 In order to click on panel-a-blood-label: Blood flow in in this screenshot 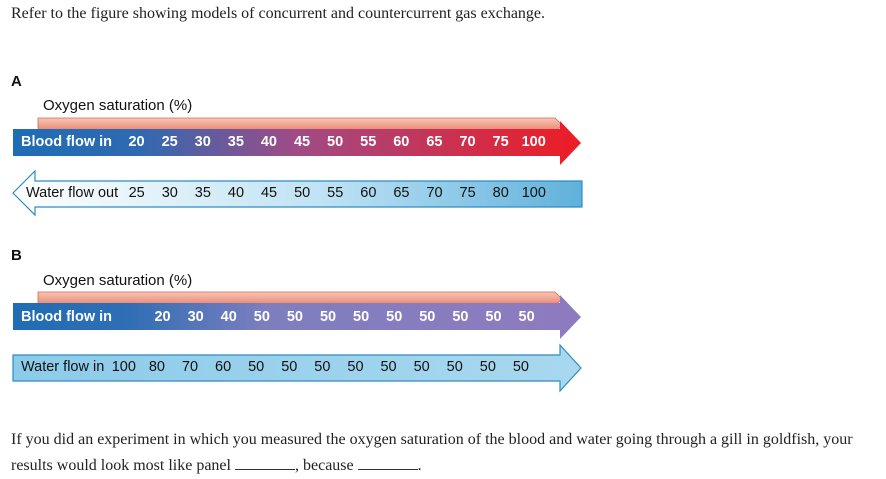, I will do `click(67, 142)`.